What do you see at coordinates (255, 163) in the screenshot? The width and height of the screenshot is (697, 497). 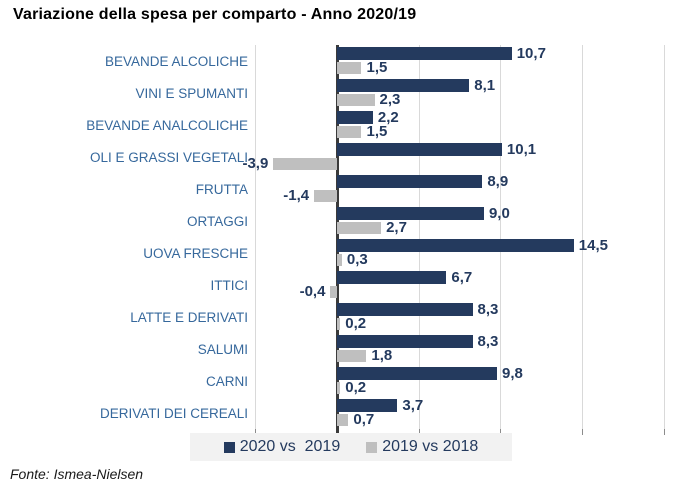 I see `bar-value-label: -3,9` at bounding box center [255, 163].